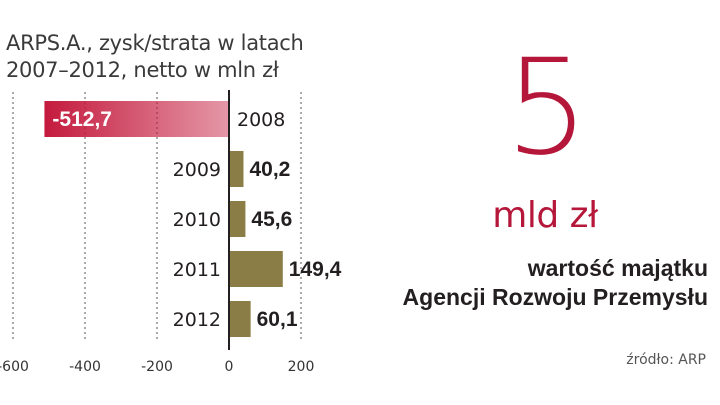  I want to click on x-tick-label-0: 0, so click(229, 367).